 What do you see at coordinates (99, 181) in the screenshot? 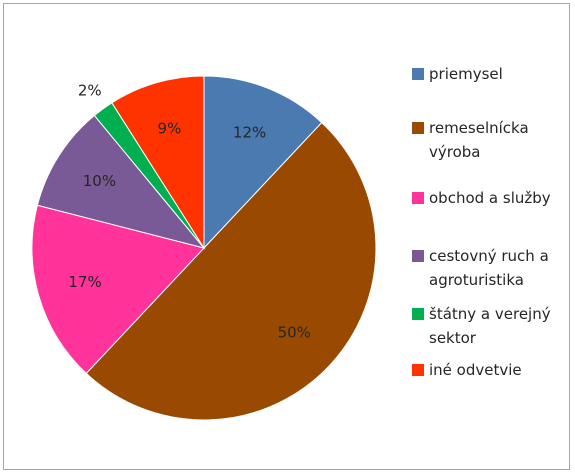
I see `data-label: 10%` at bounding box center [99, 181].